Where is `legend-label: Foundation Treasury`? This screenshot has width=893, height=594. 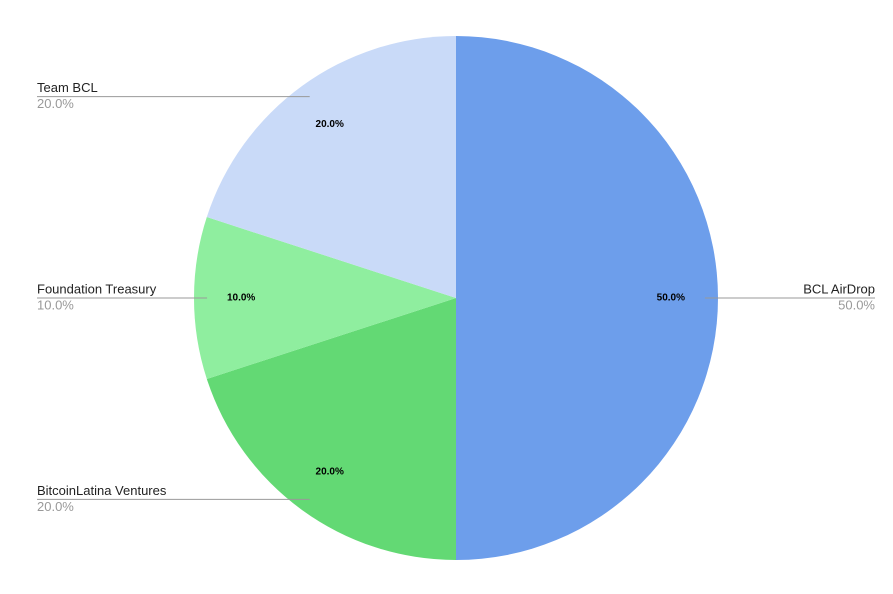
legend-label: Foundation Treasury is located at coordinates (97, 288).